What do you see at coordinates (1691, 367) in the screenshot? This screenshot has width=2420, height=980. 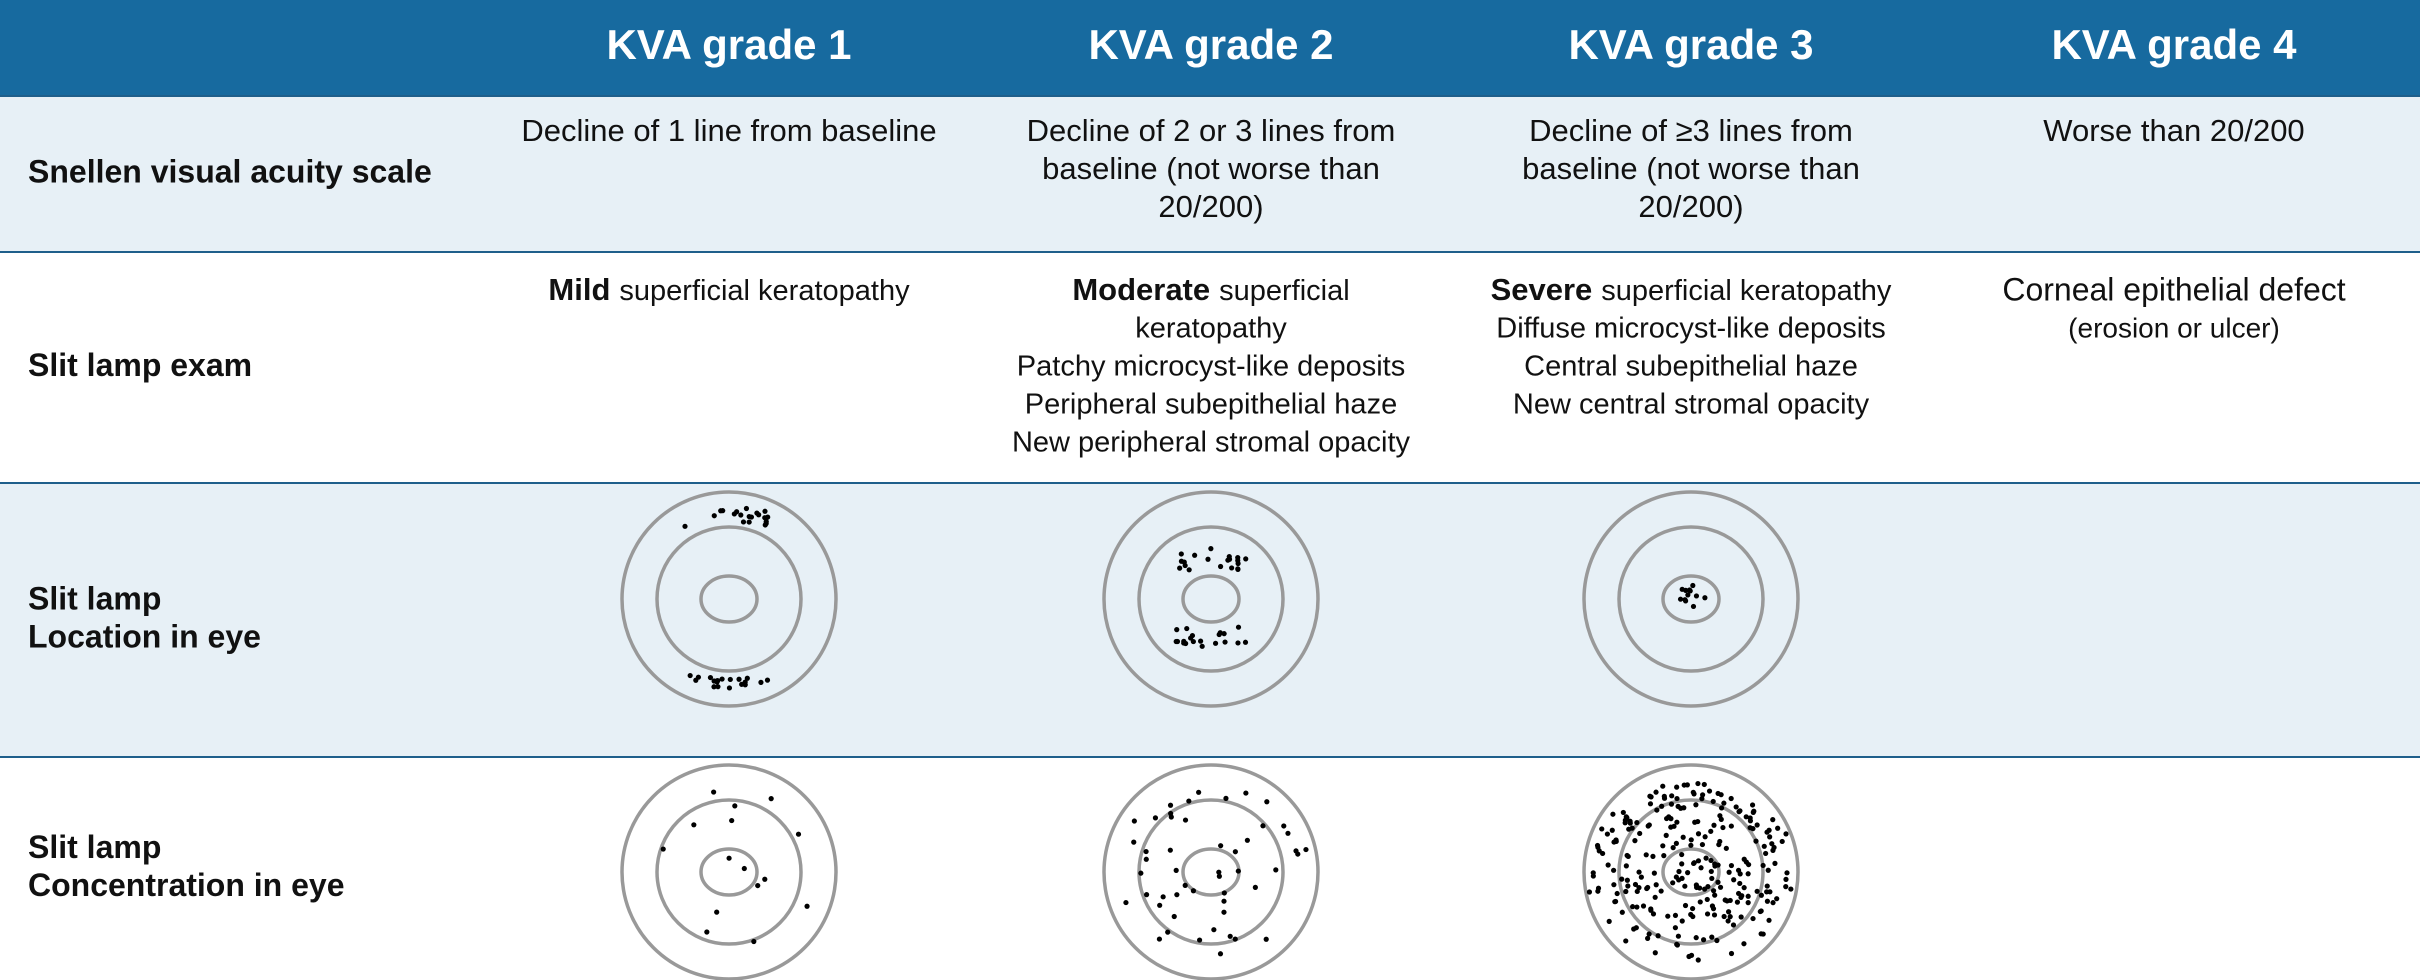 I see `cell-line: Central subepithelial haze` at bounding box center [1691, 367].